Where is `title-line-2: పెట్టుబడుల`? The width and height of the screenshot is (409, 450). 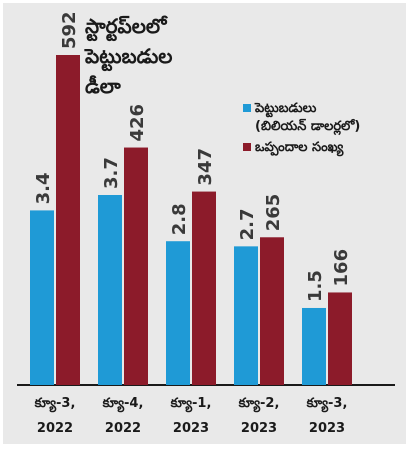 title-line-2: పెట్టుబడుల is located at coordinates (129, 56).